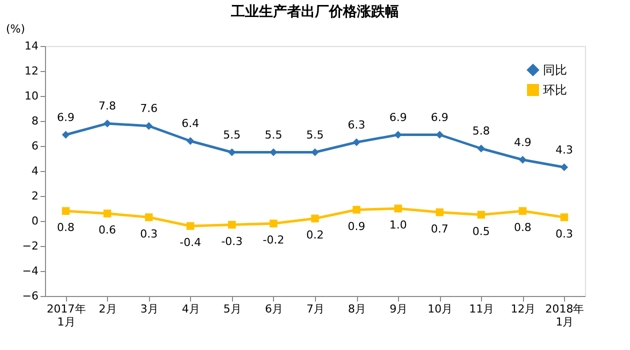 Image resolution: width=630 pixels, height=350 pixels. Describe the element at coordinates (30, 296) in the screenshot. I see `y-tick-label: −6` at that location.